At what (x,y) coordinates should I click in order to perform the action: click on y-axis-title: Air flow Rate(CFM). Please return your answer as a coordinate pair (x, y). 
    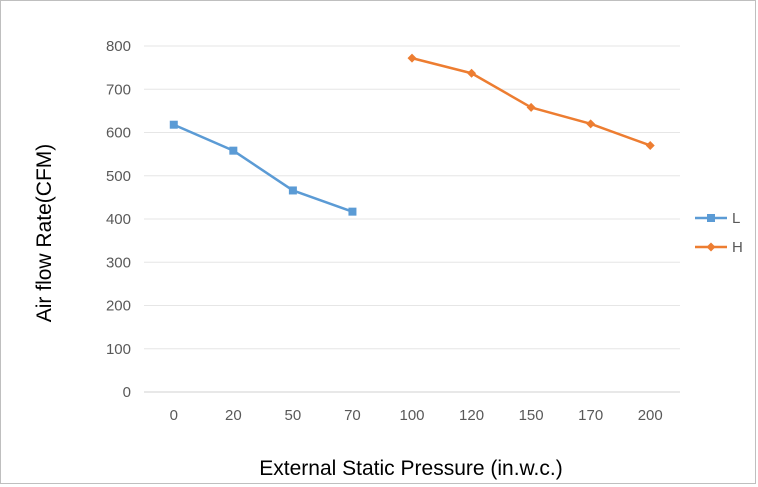
    Looking at the image, I should click on (44, 233).